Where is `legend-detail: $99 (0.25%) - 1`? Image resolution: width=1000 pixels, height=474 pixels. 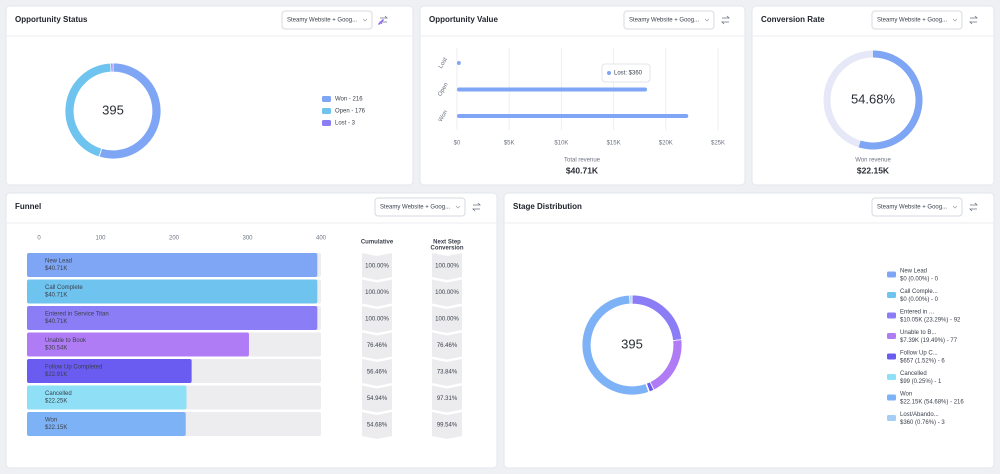
legend-detail: $99 (0.25%) - 1 is located at coordinates (921, 382).